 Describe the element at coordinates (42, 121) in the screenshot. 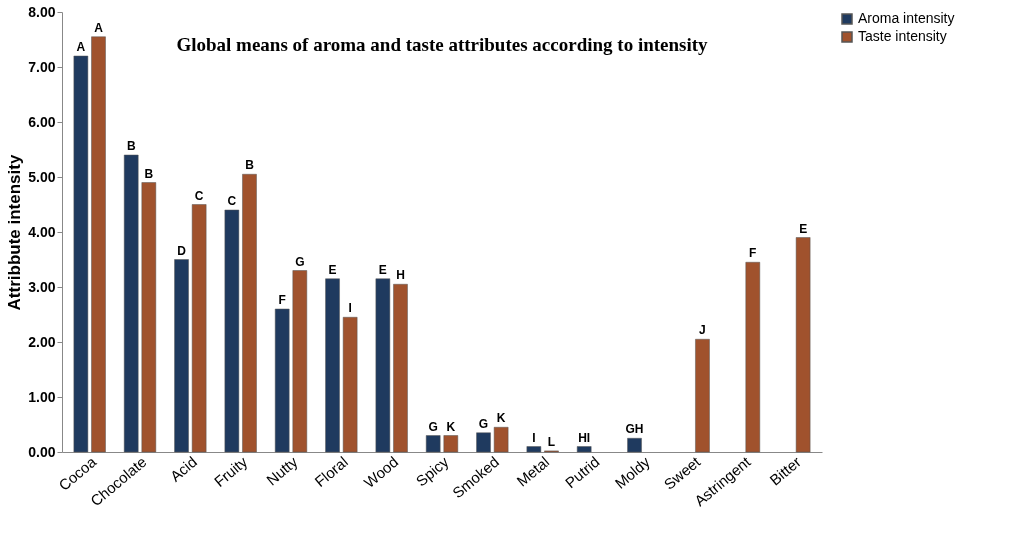

I see `y-tick-label: 6.00` at that location.